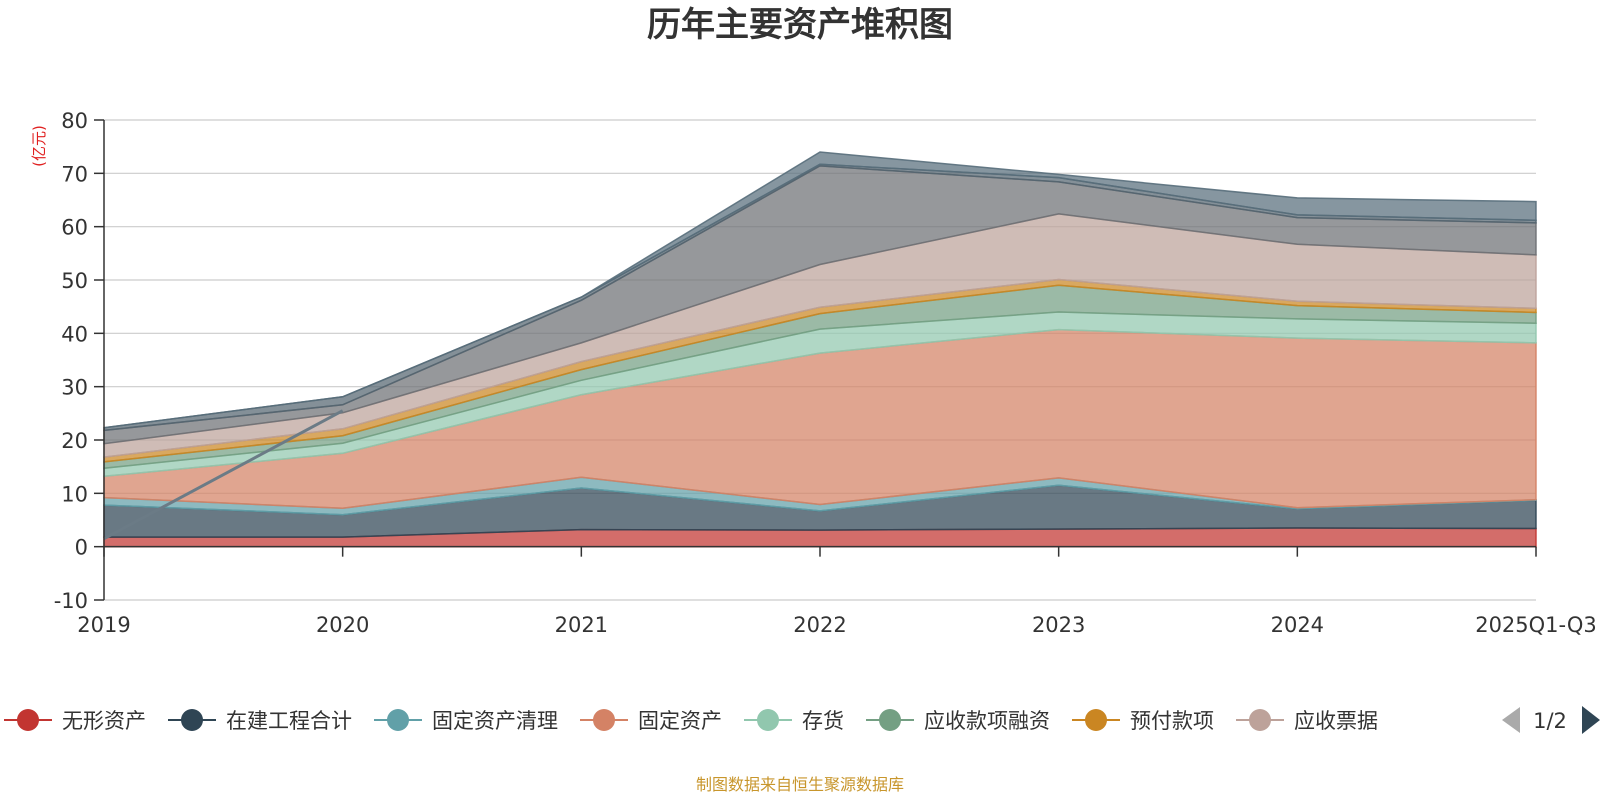 The width and height of the screenshot is (1600, 800). I want to click on y-tick-label: 50, so click(74, 281).